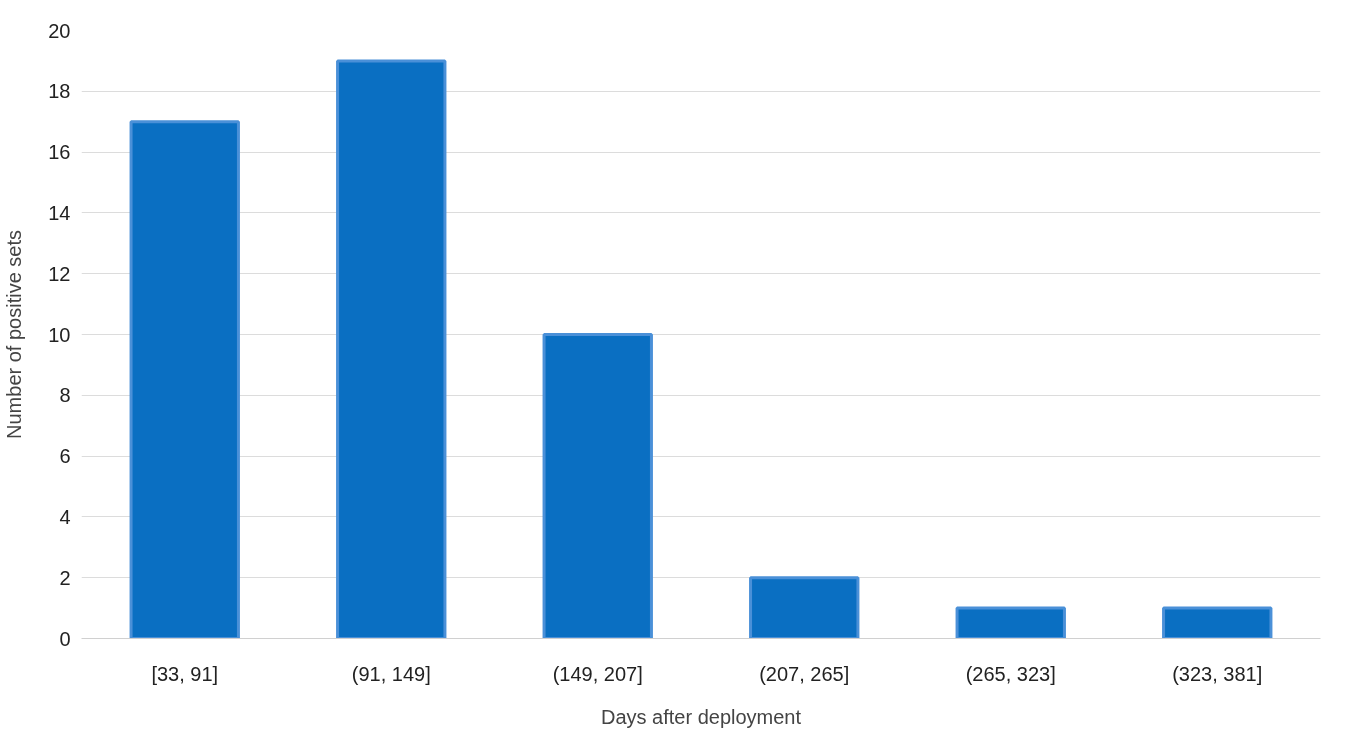  What do you see at coordinates (701, 716) in the screenshot?
I see `x-axis-title: Days after deployment` at bounding box center [701, 716].